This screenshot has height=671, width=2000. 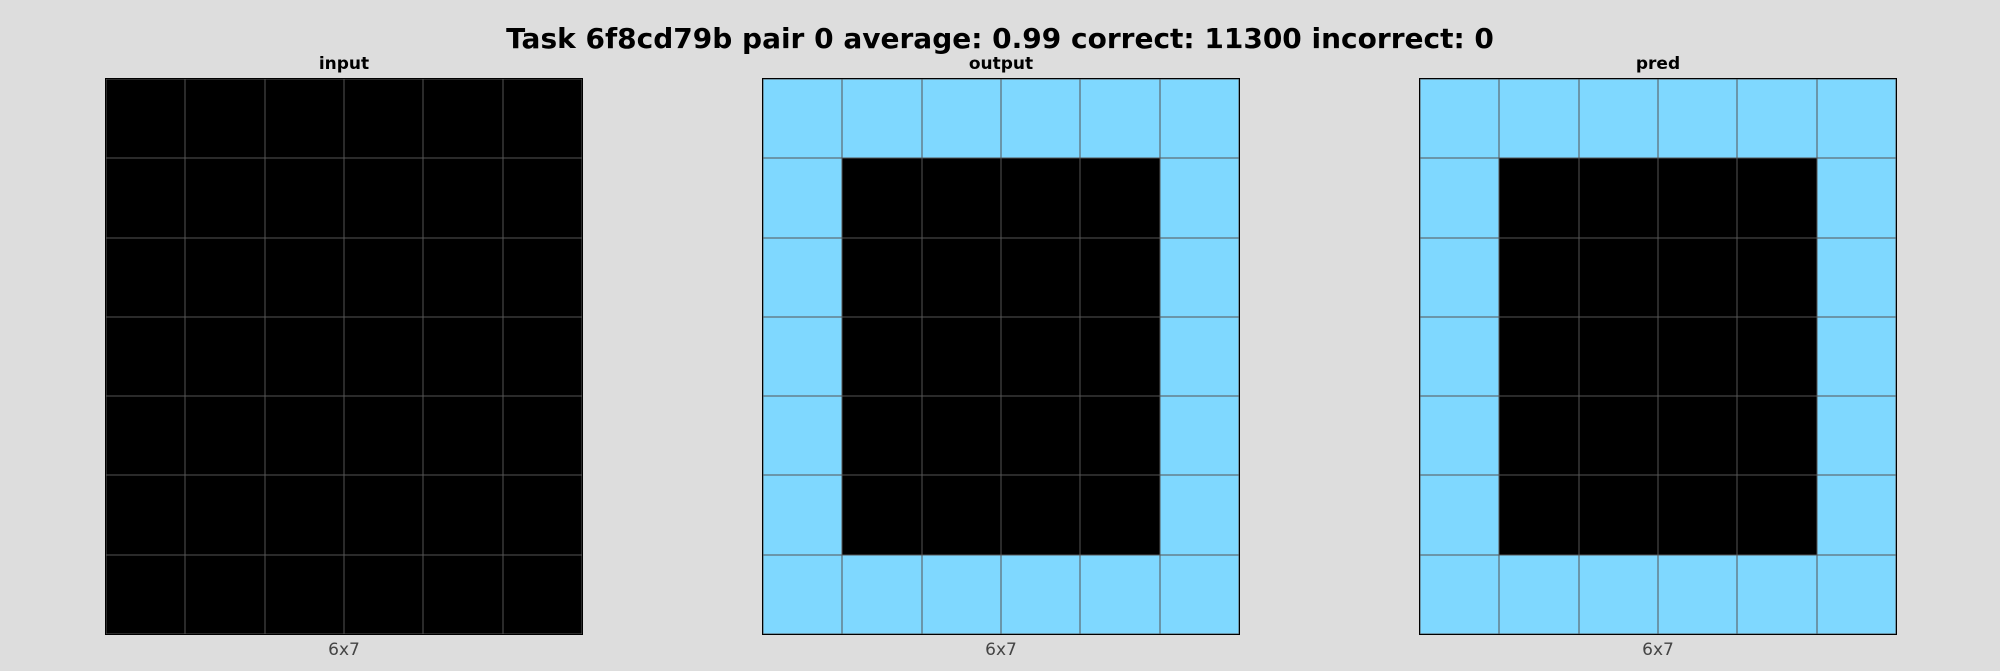 What do you see at coordinates (1618, 198) in the screenshot?
I see `pred-cell-r1-c2` at bounding box center [1618, 198].